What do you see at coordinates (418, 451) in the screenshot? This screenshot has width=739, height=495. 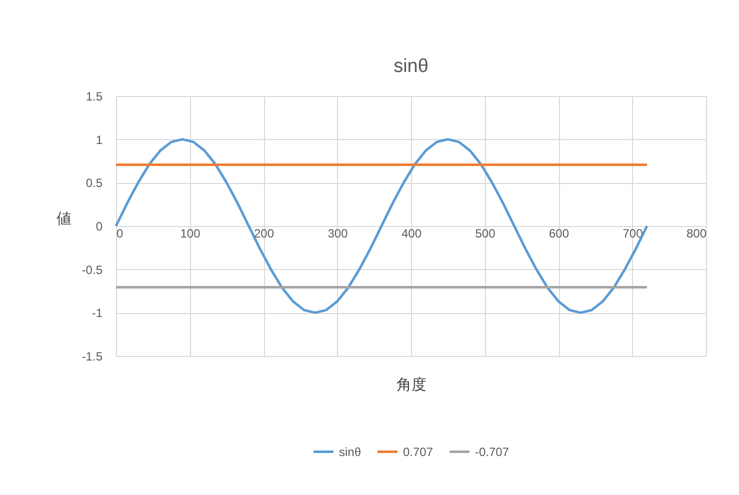 I see `legend-label: 0.707` at bounding box center [418, 451].